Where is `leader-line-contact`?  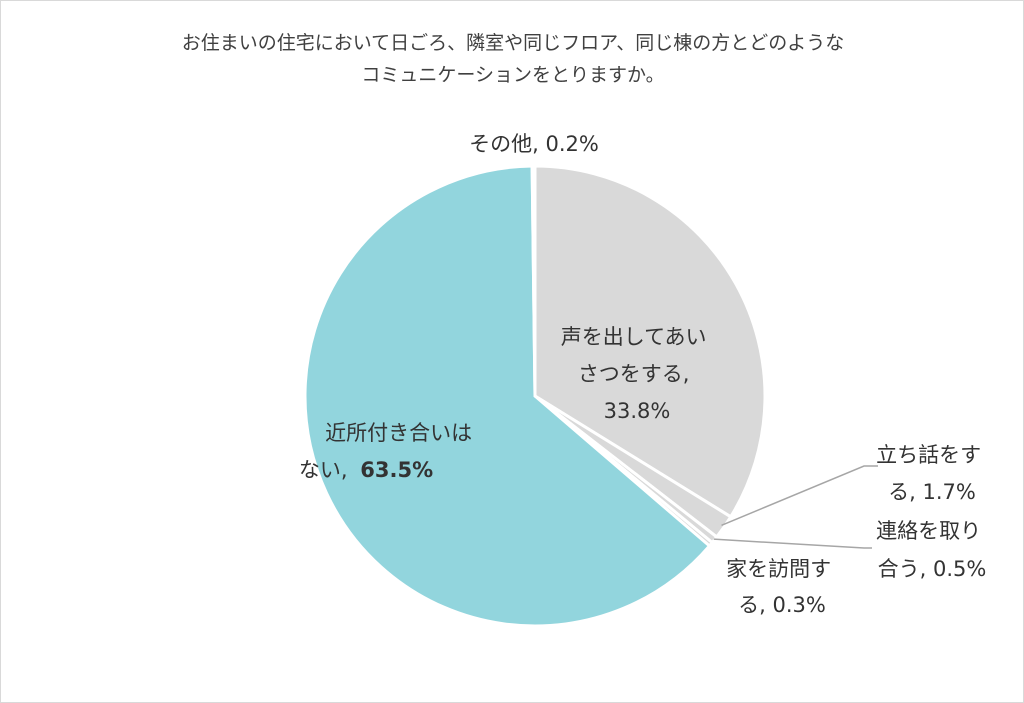 leader-line-contact is located at coordinates (792, 543).